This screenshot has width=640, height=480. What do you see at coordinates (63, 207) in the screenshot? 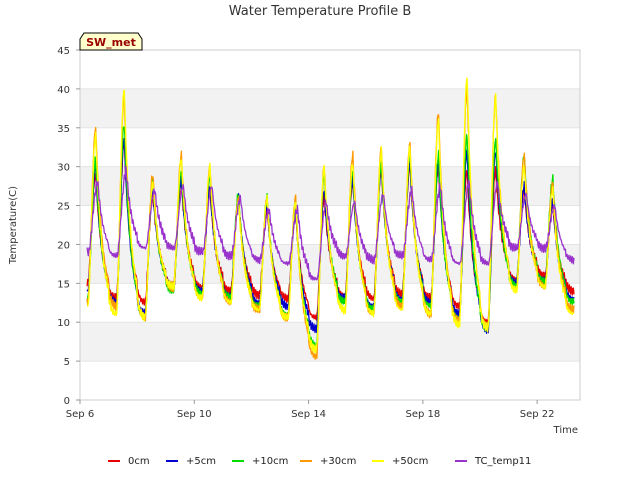
I see `y-tick-label: 25` at bounding box center [63, 207].